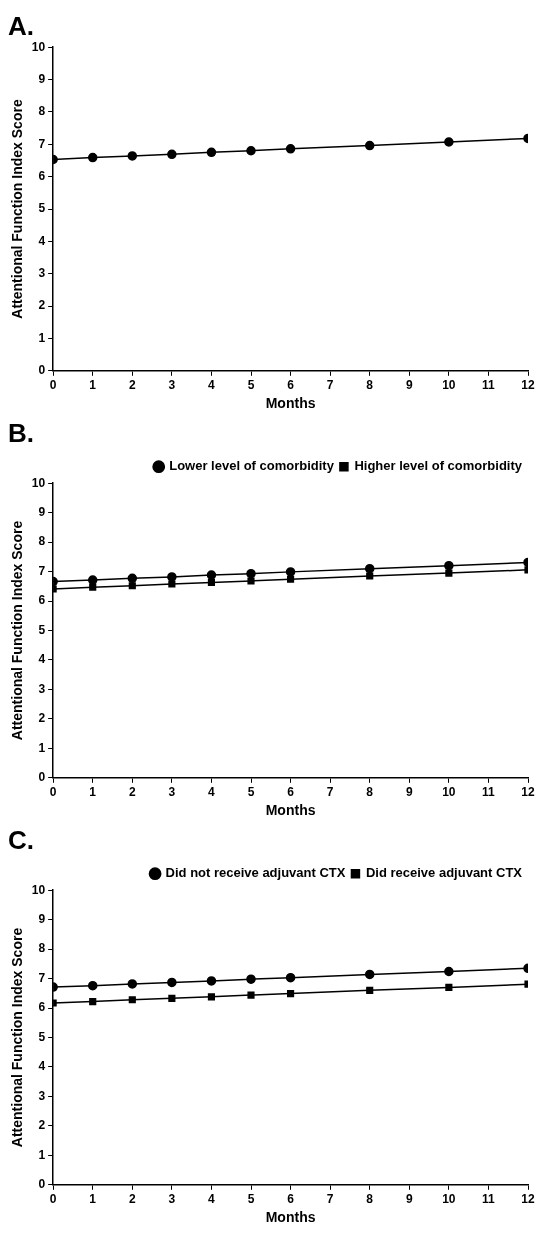  Describe the element at coordinates (330, 385) in the screenshot. I see `x-tick-label: 7` at that location.